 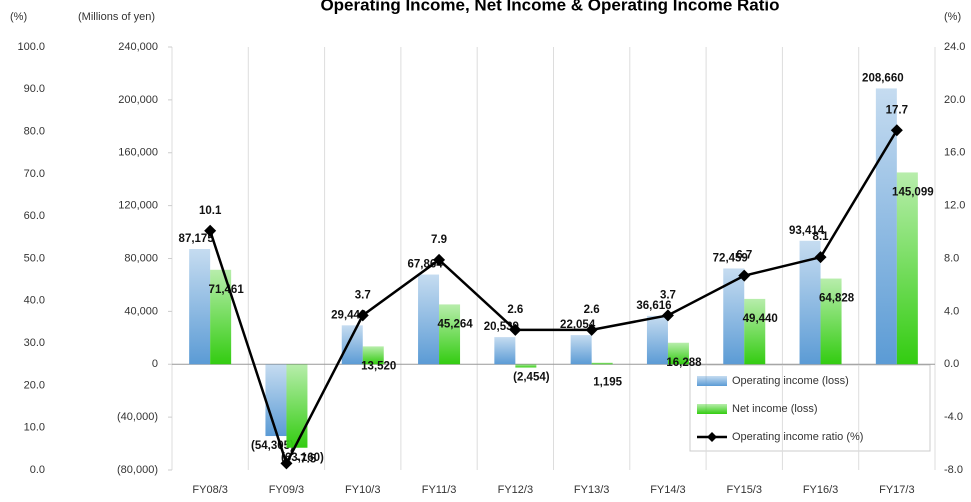 What do you see at coordinates (138, 206) in the screenshot?
I see `y-tick-label: 120,000` at bounding box center [138, 206].